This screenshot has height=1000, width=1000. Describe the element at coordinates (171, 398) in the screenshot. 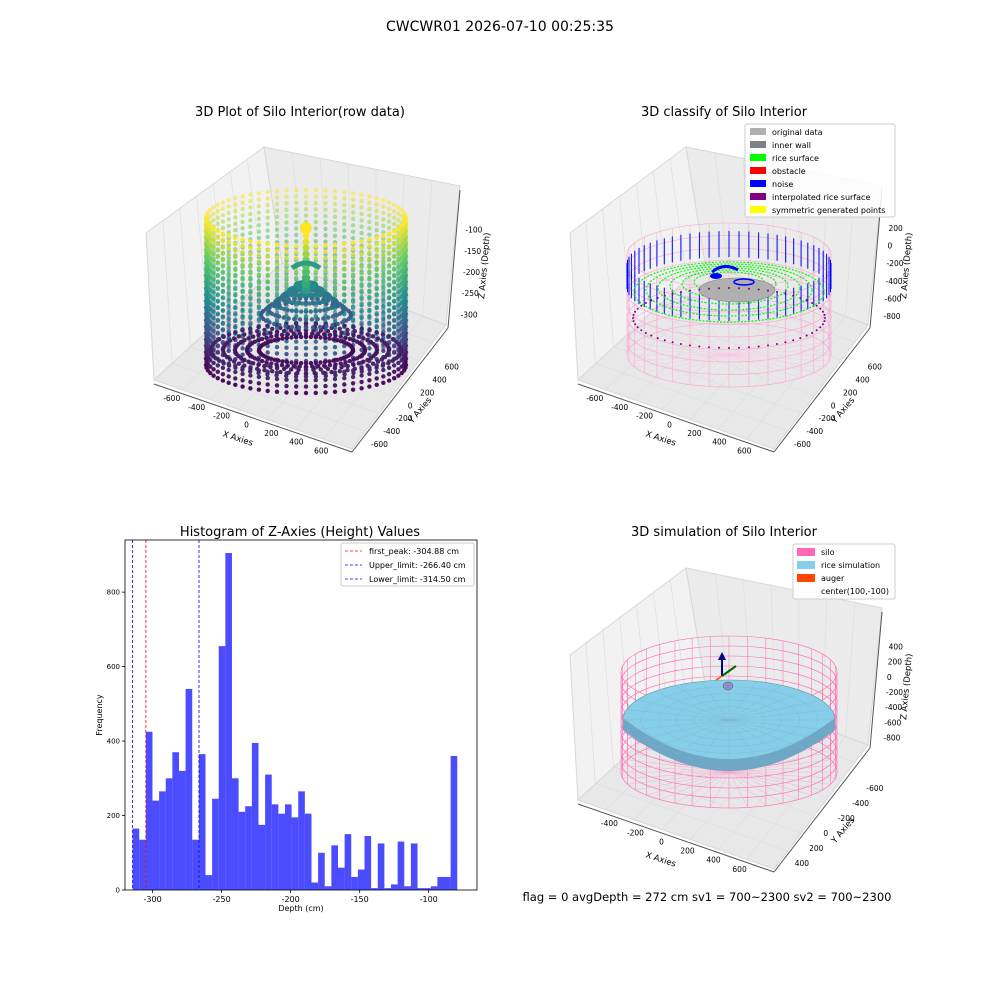

I see `raw-x-tick: -600` at that location.